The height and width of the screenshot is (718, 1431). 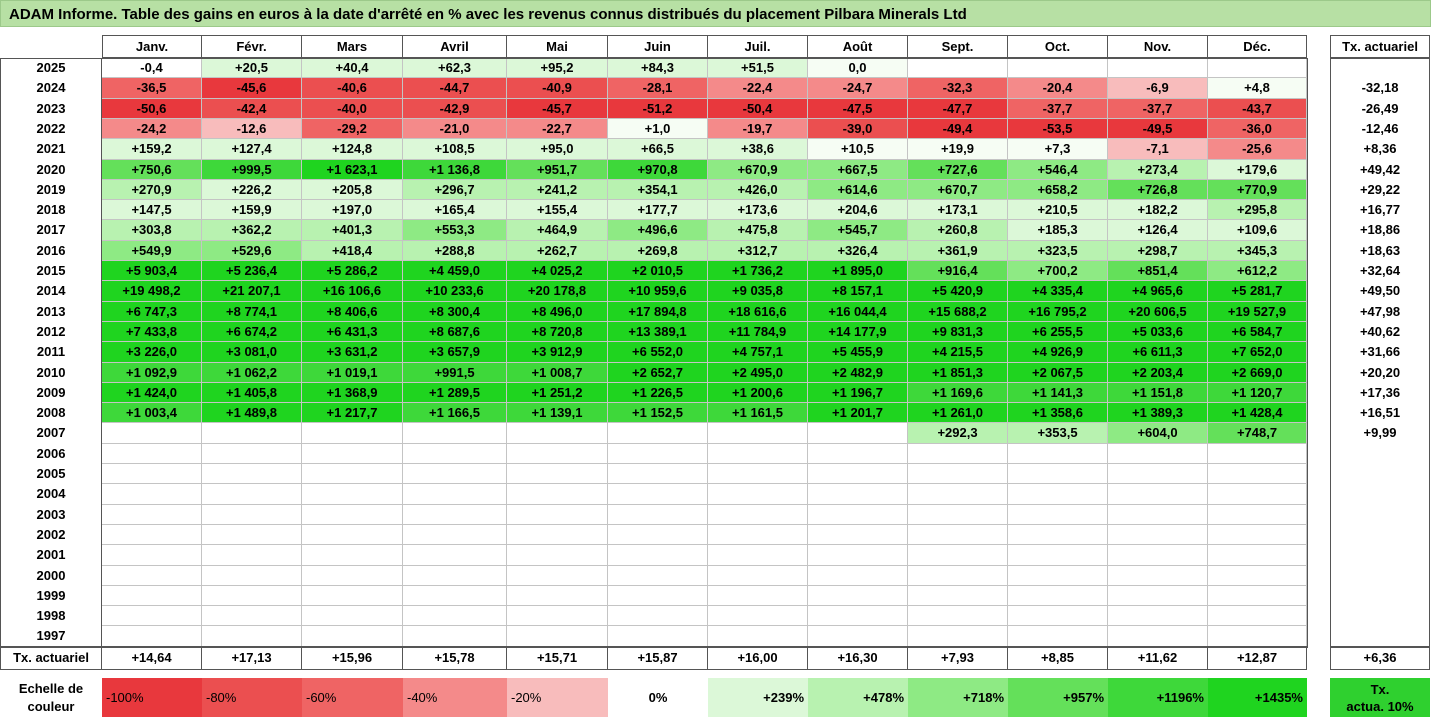 What do you see at coordinates (455, 230) in the screenshot?
I see `table-cell: +553,3` at bounding box center [455, 230].